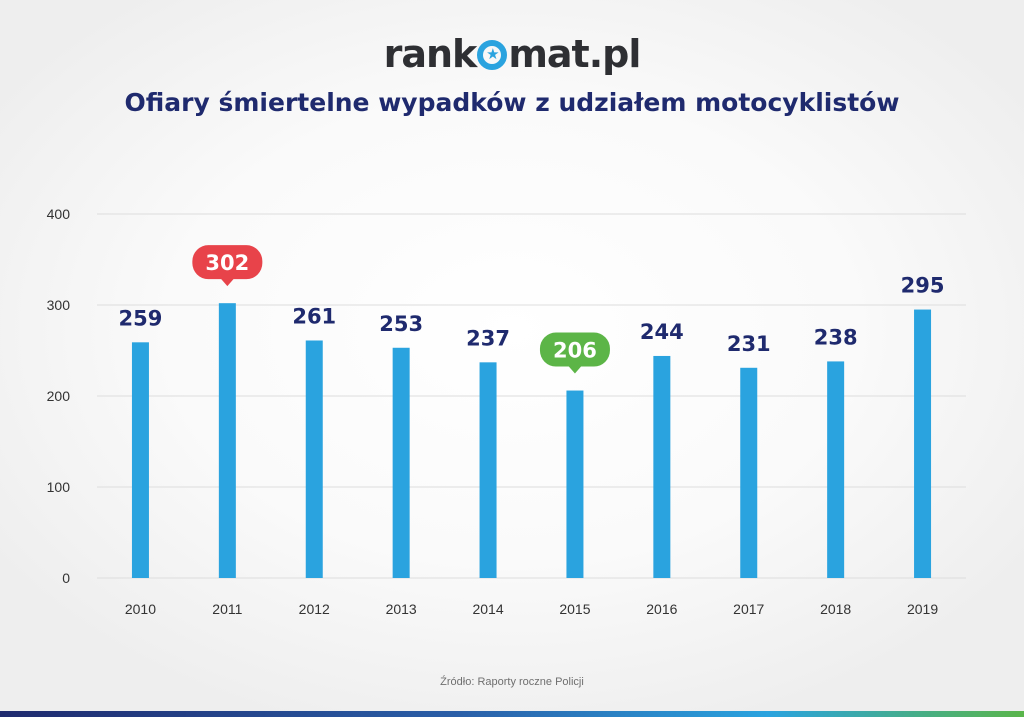 The height and width of the screenshot is (717, 1024). Describe the element at coordinates (401, 609) in the screenshot. I see `x-tick-label: 2013` at that location.